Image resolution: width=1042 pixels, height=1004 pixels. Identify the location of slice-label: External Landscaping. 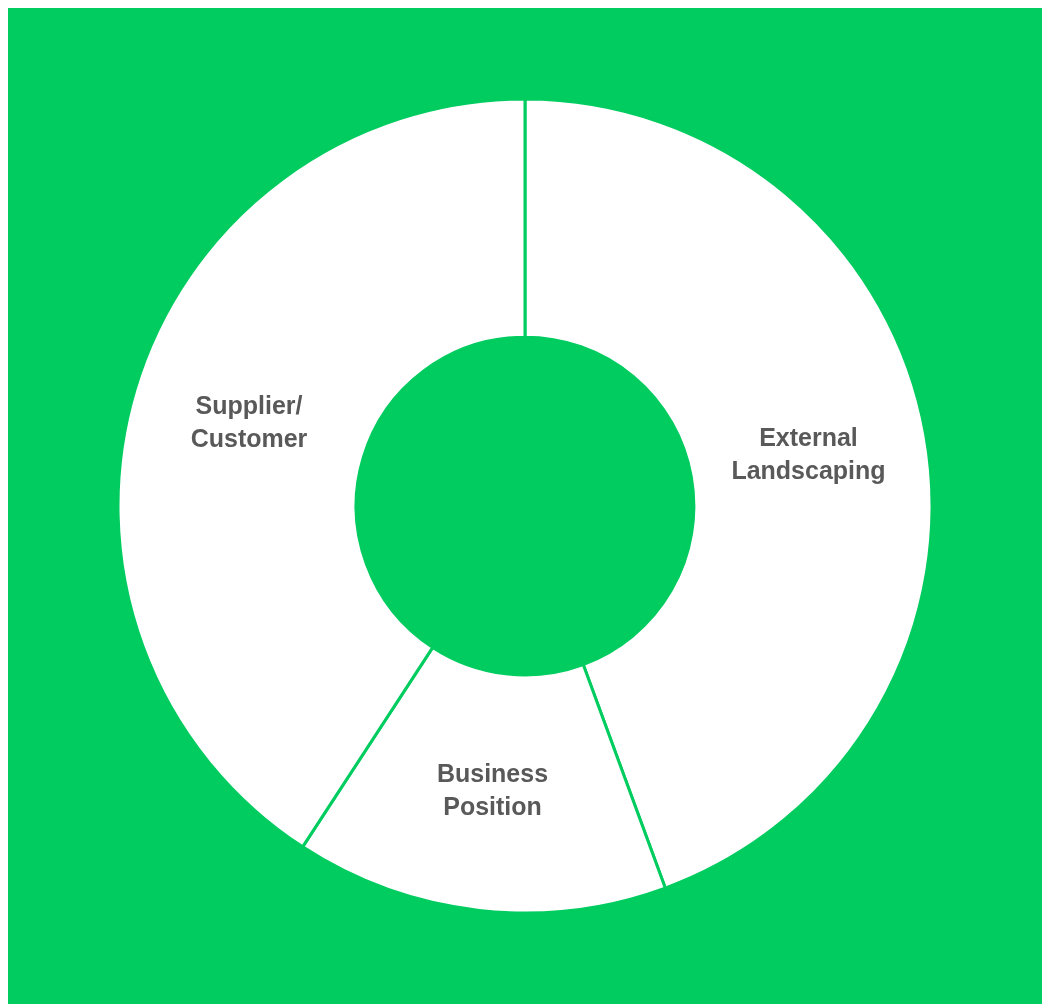
(808, 453).